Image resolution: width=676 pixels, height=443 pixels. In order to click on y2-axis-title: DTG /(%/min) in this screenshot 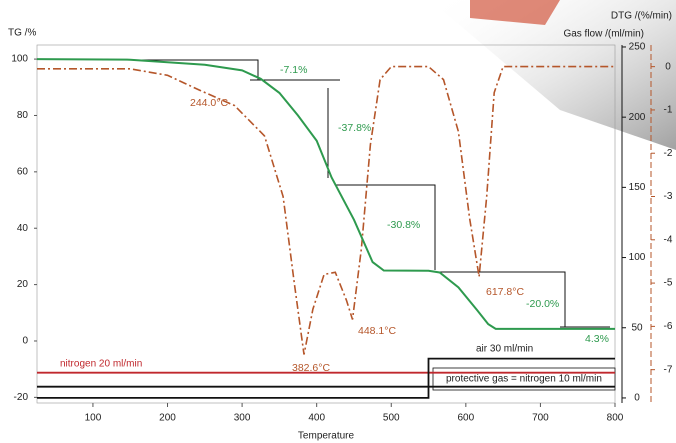, I will do `click(641, 16)`.